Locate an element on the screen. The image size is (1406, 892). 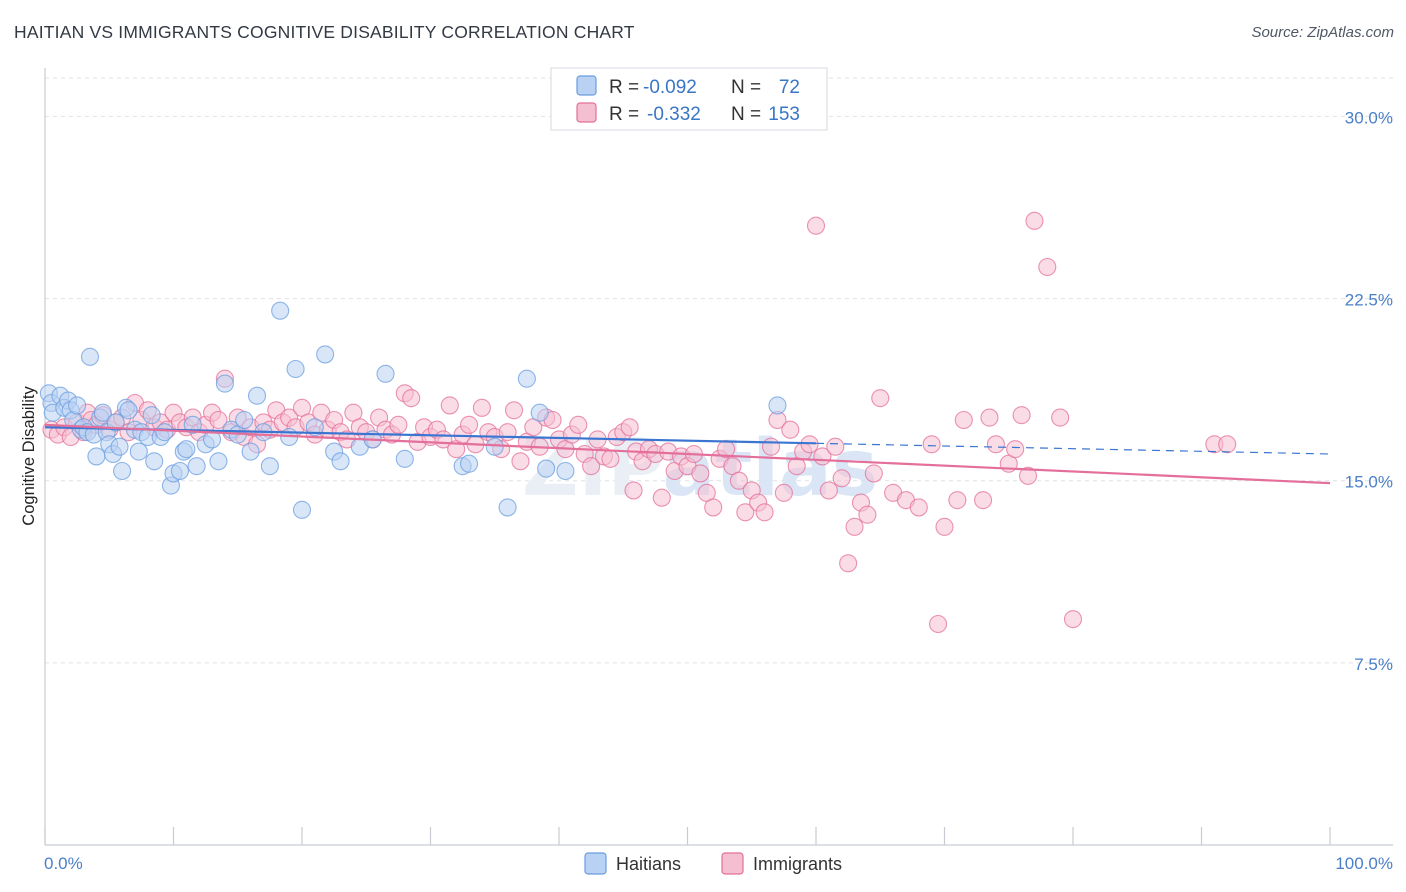
legend-r-label-1: R = is located at coordinates (624, 87).